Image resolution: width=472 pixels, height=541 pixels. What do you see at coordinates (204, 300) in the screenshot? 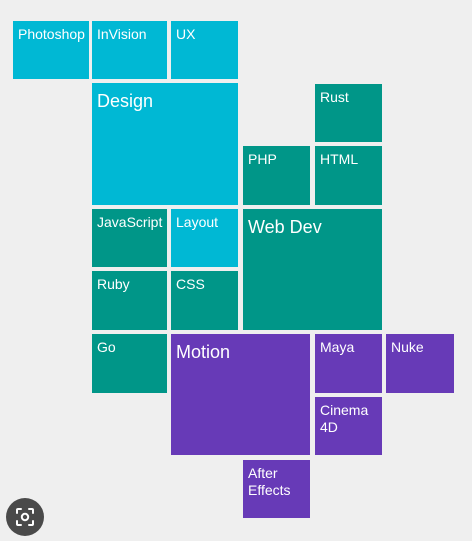
I see `tile-css: CSS` at bounding box center [204, 300].